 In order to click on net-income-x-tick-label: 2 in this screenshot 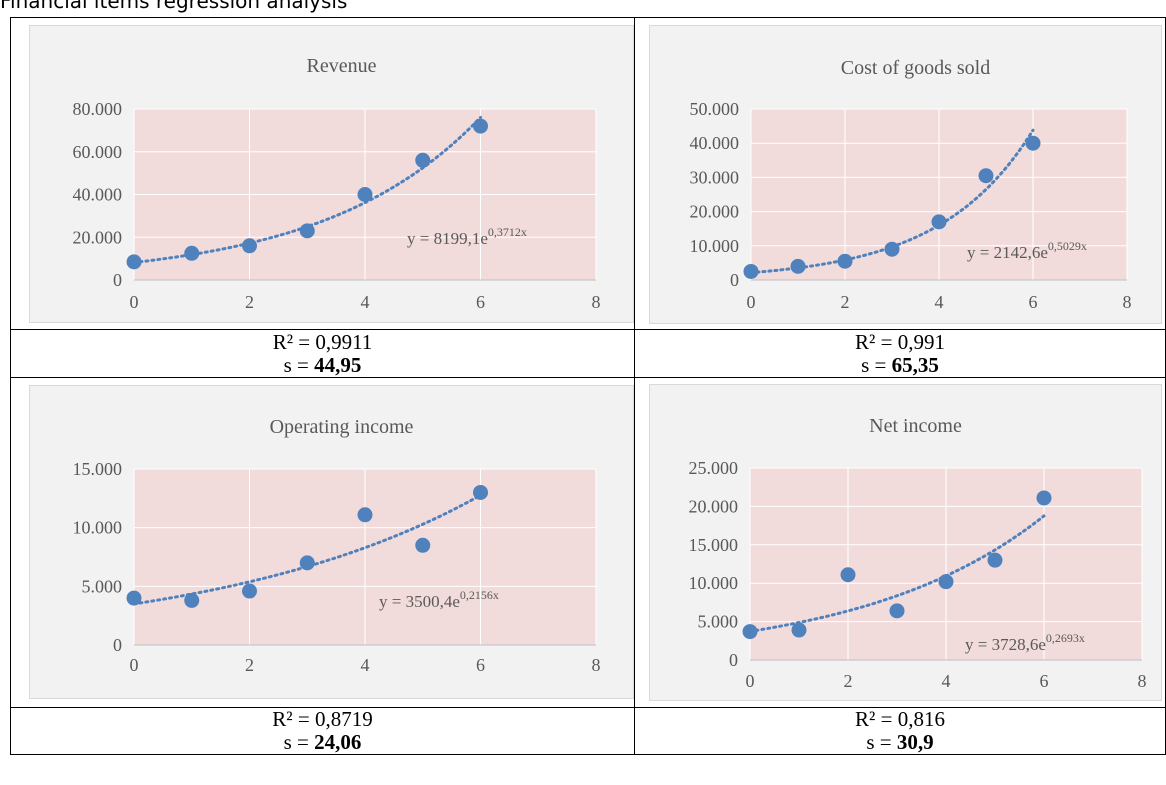, I will do `click(848, 681)`.